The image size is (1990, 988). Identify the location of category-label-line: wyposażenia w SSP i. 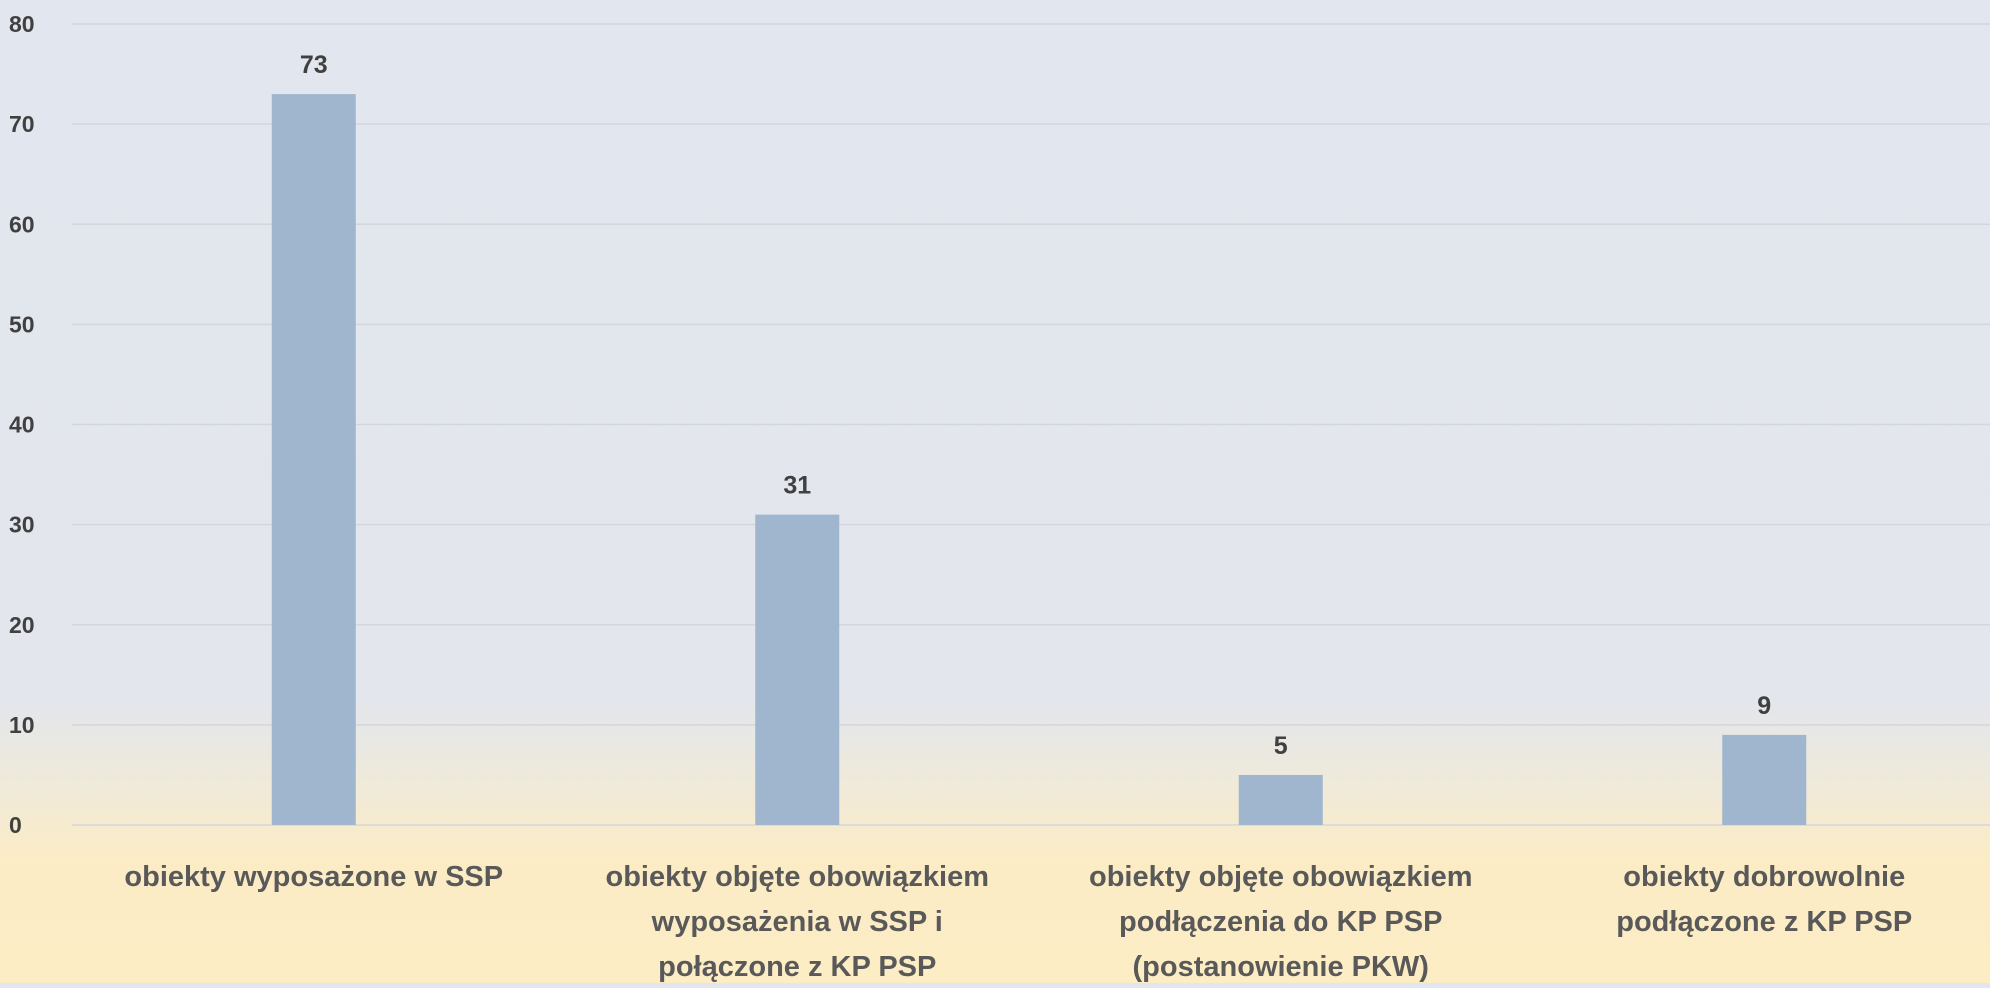
(797, 922).